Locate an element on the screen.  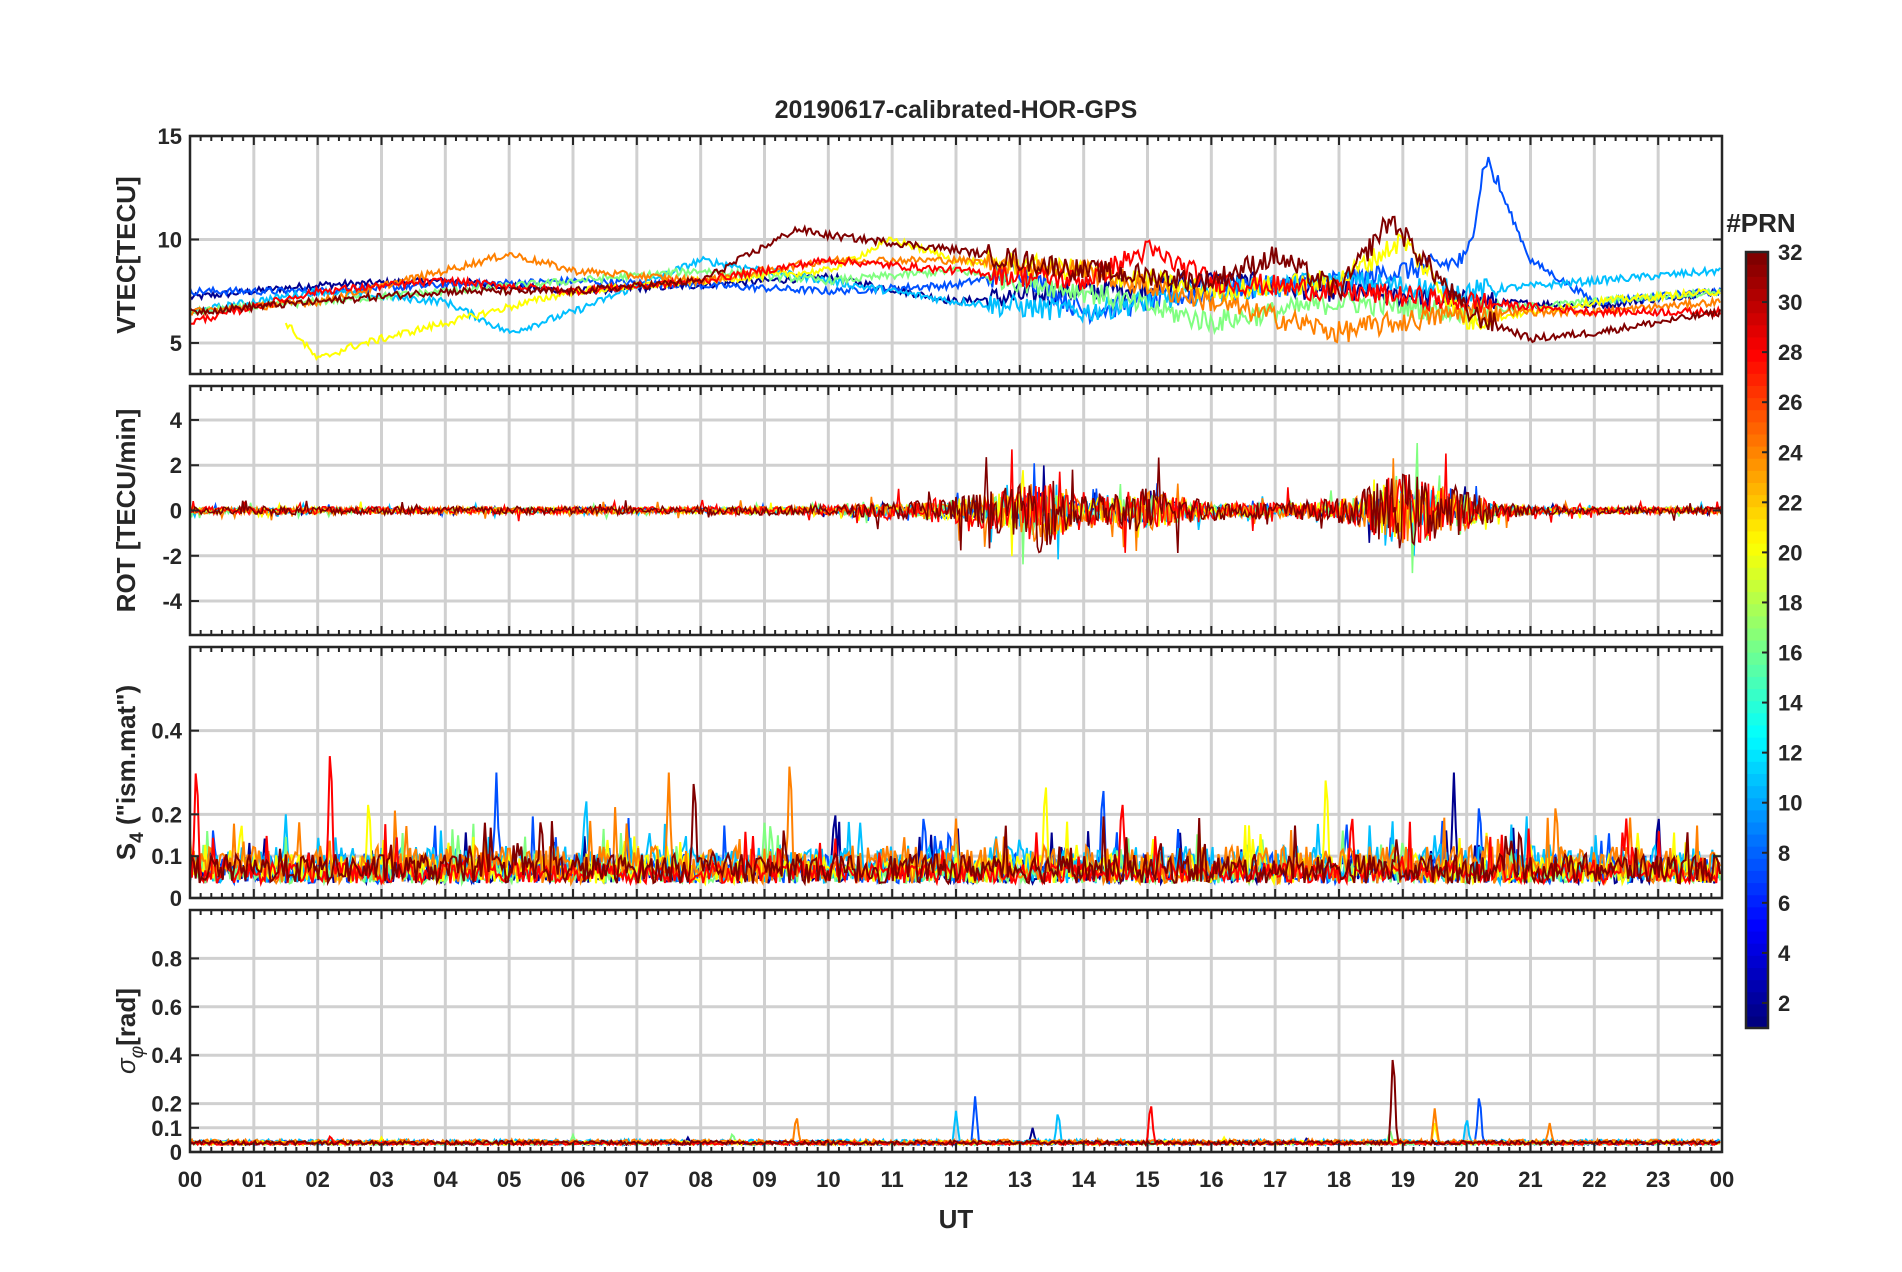
x-tick-label: 20 is located at coordinates (1466, 1179).